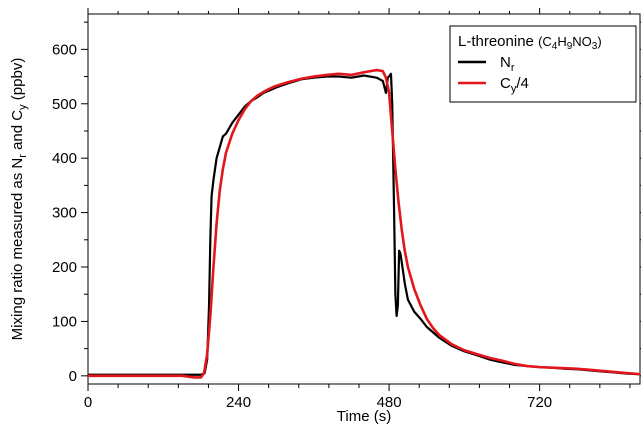  I want to click on y-tick-label: 400, so click(64, 158).